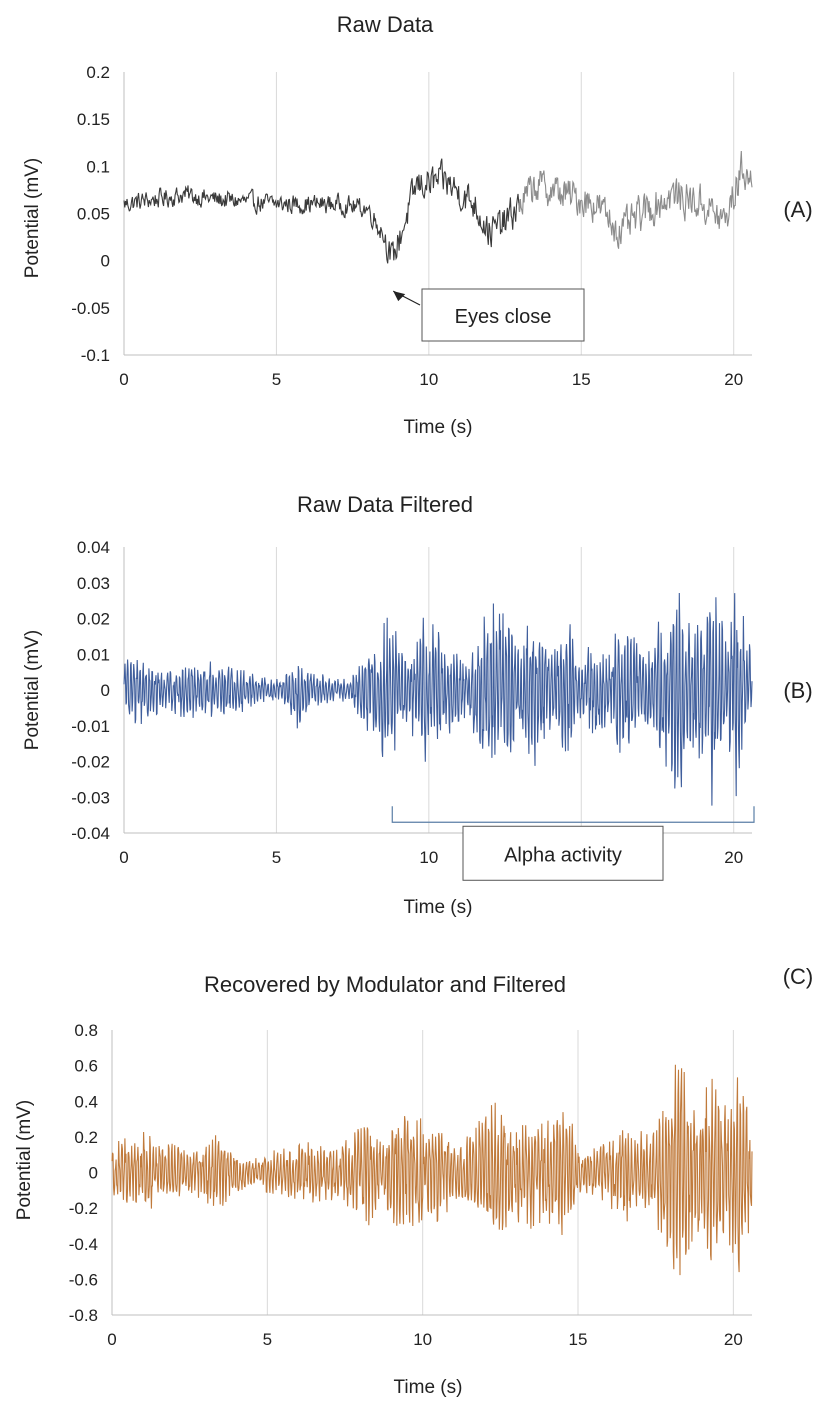 The height and width of the screenshot is (1404, 834). Describe the element at coordinates (83, 1208) in the screenshot. I see `panel-c-y-tick-label: -0.2` at that location.